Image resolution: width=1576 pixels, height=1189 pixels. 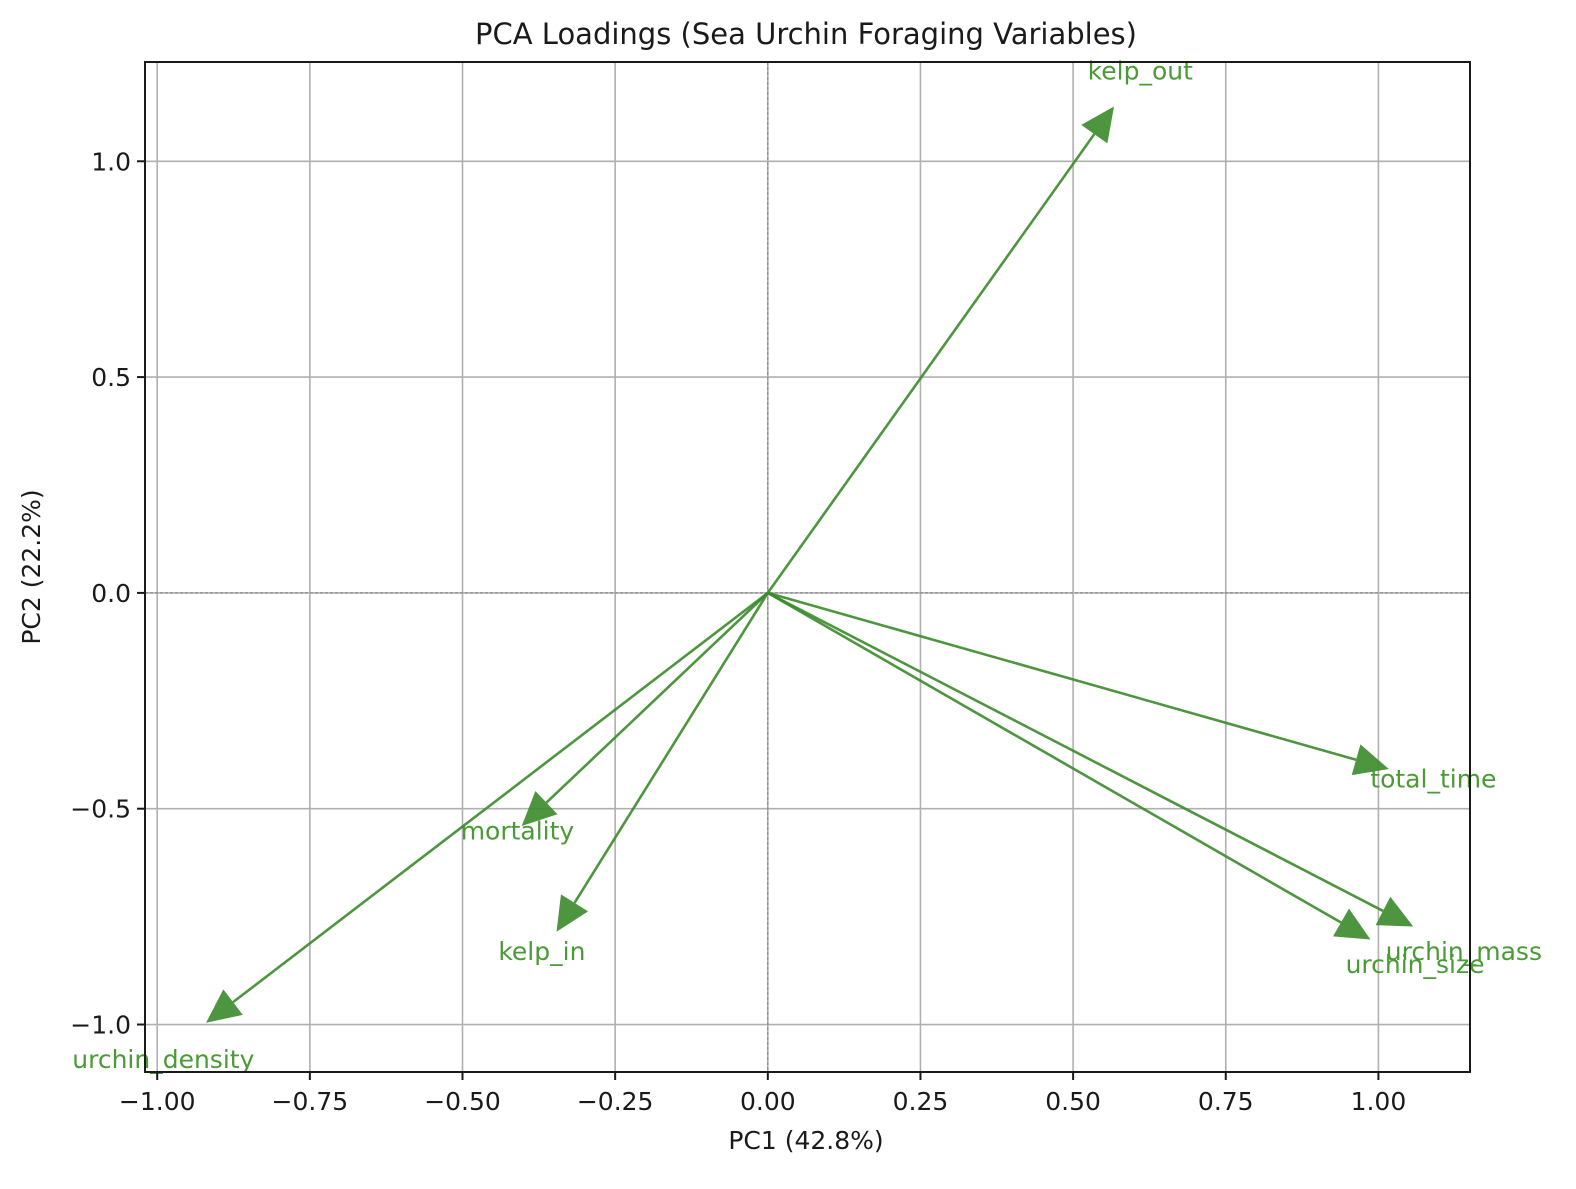 What do you see at coordinates (1415, 964) in the screenshot?
I see `vector-label: urchin_size` at bounding box center [1415, 964].